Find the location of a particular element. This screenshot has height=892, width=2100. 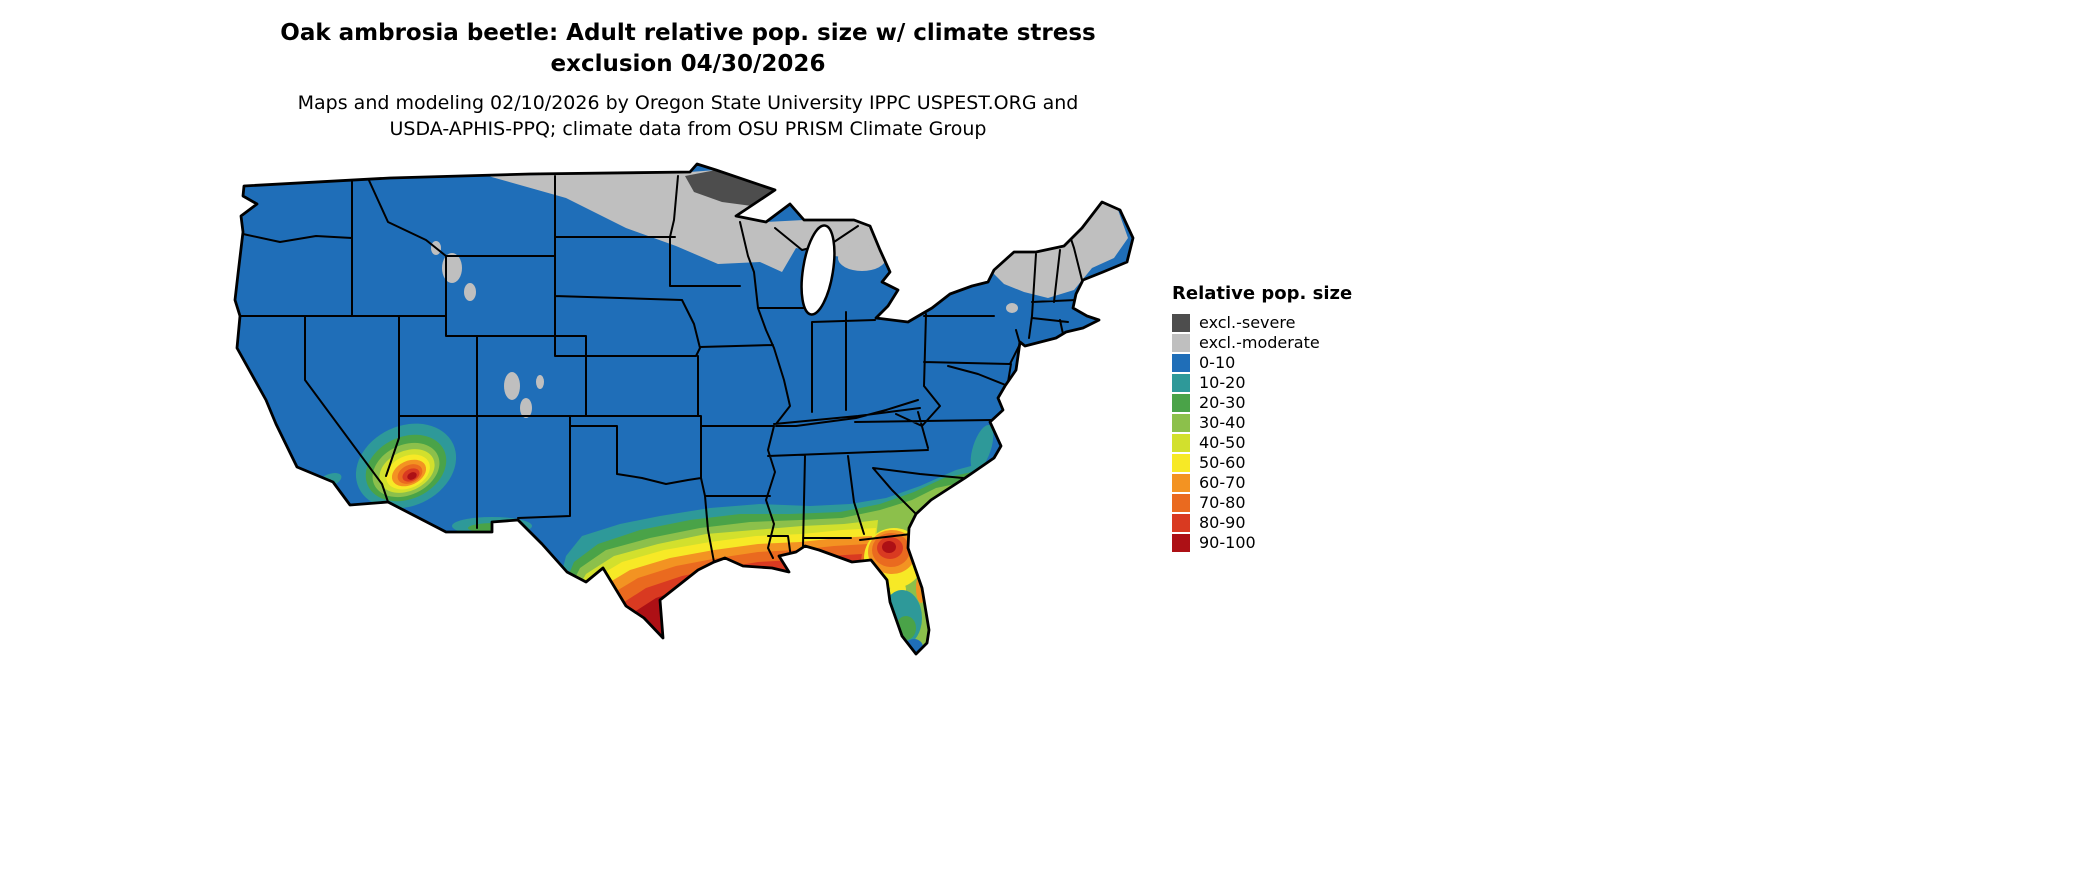

legend-label: 20-30 is located at coordinates (1222, 402).